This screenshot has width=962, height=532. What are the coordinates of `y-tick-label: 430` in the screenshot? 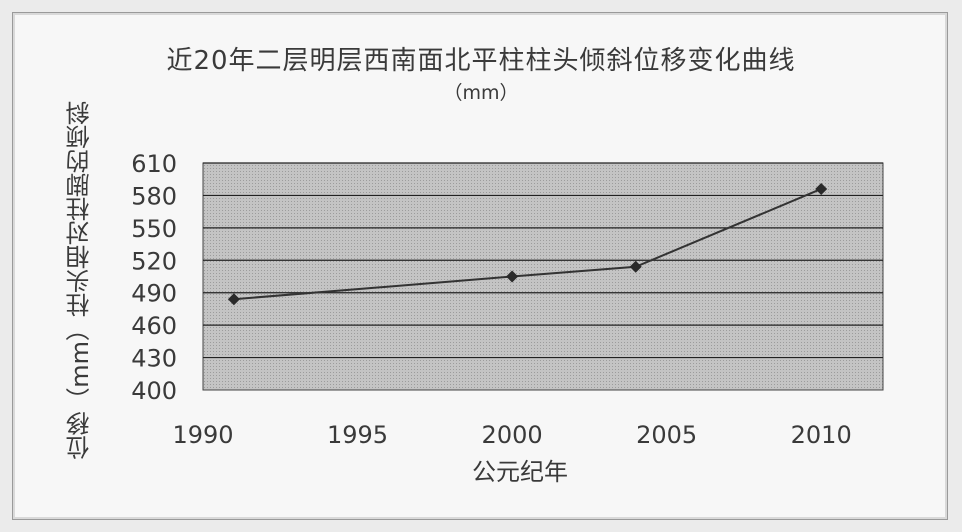 It's located at (154, 359).